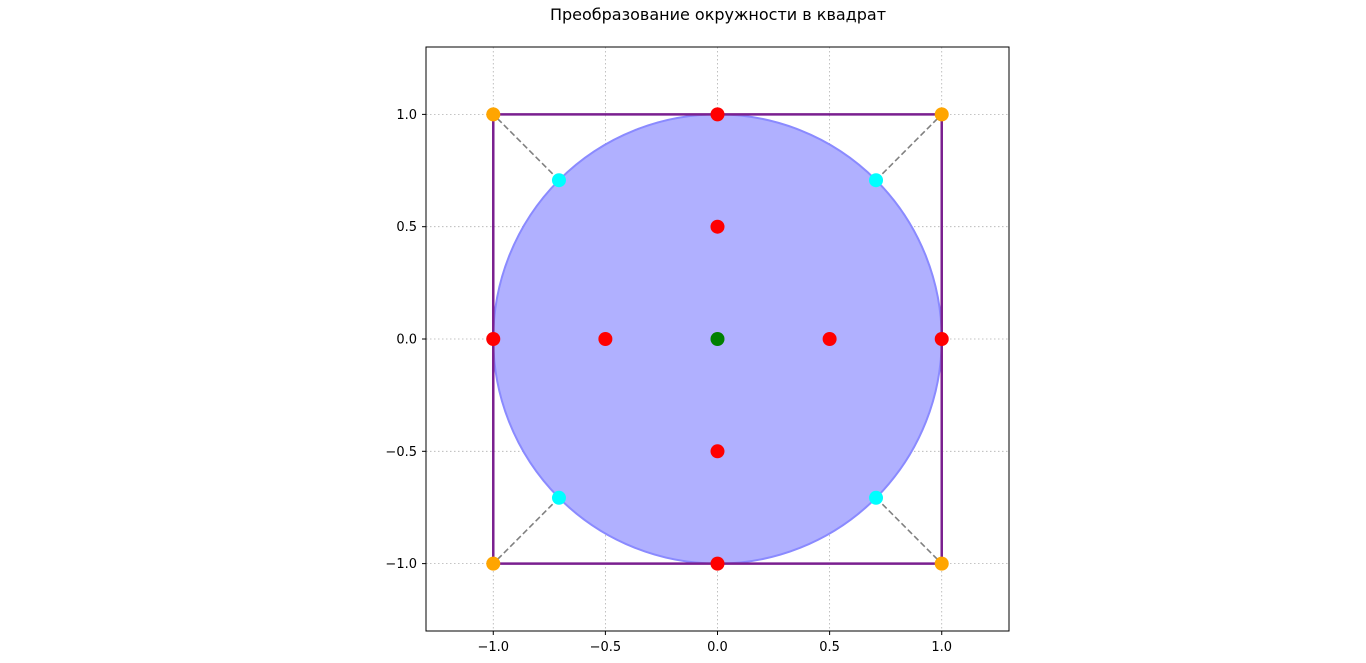 The image size is (1366, 663). What do you see at coordinates (401, 564) in the screenshot?
I see `y-tick-label: −1.0` at bounding box center [401, 564].